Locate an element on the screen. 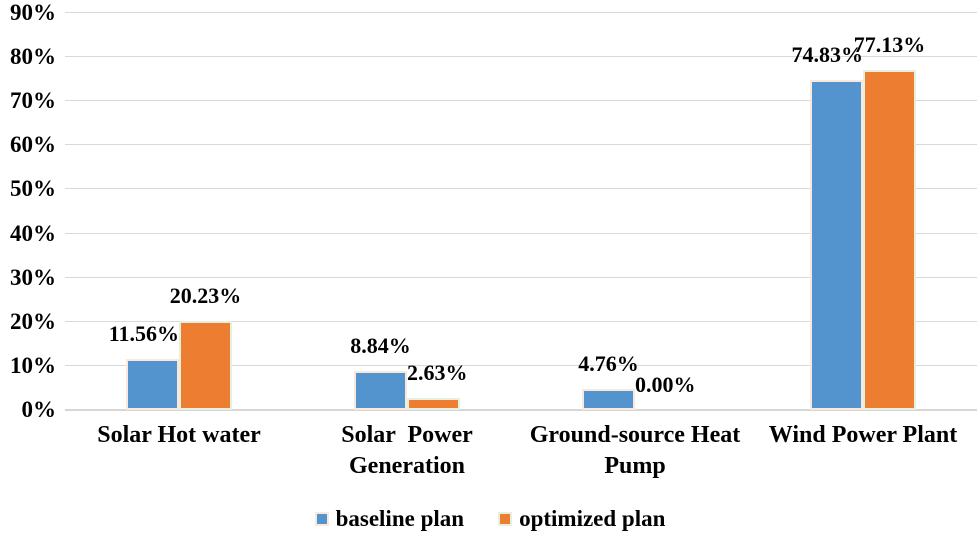 The image size is (980, 535). category-label-line: Pump is located at coordinates (635, 466).